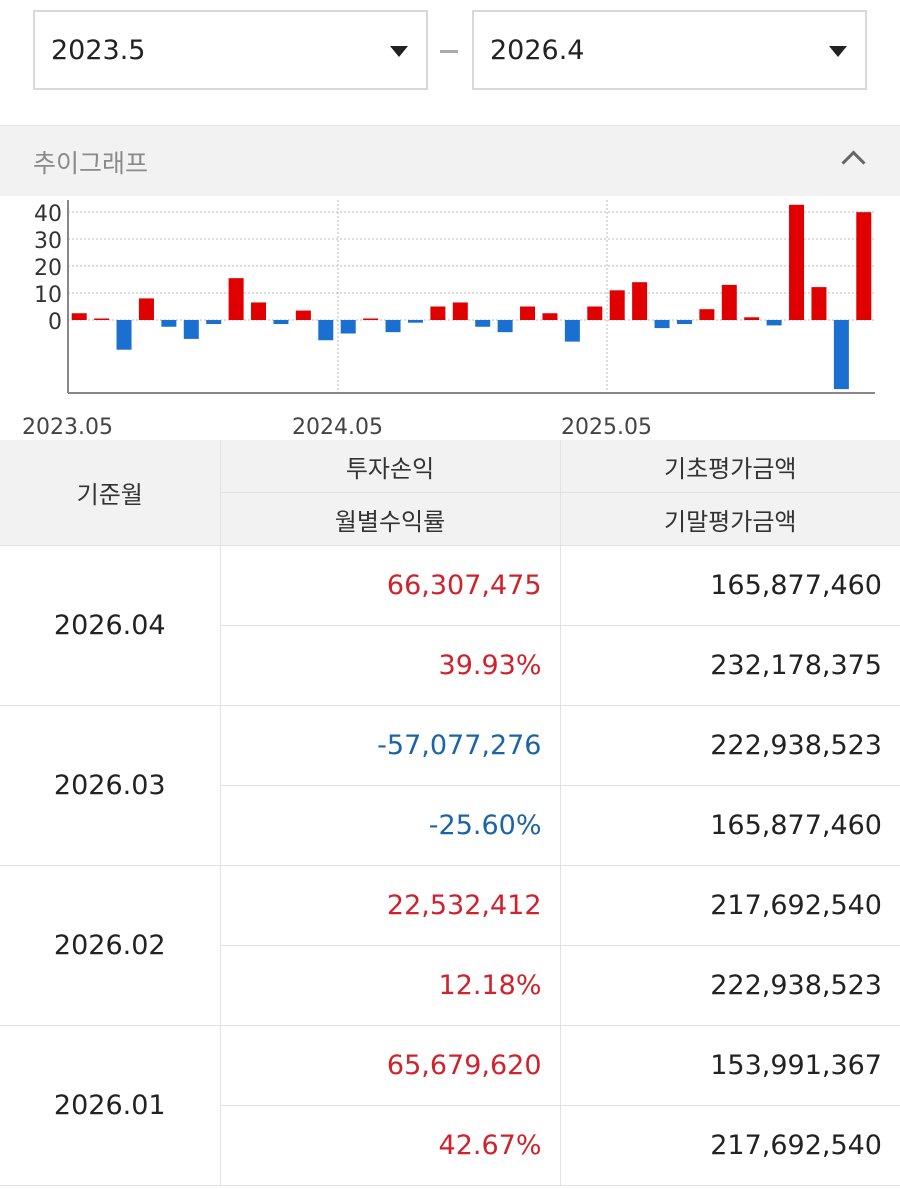  I want to click on header-begin-value: 기초평가금액, so click(729, 466).